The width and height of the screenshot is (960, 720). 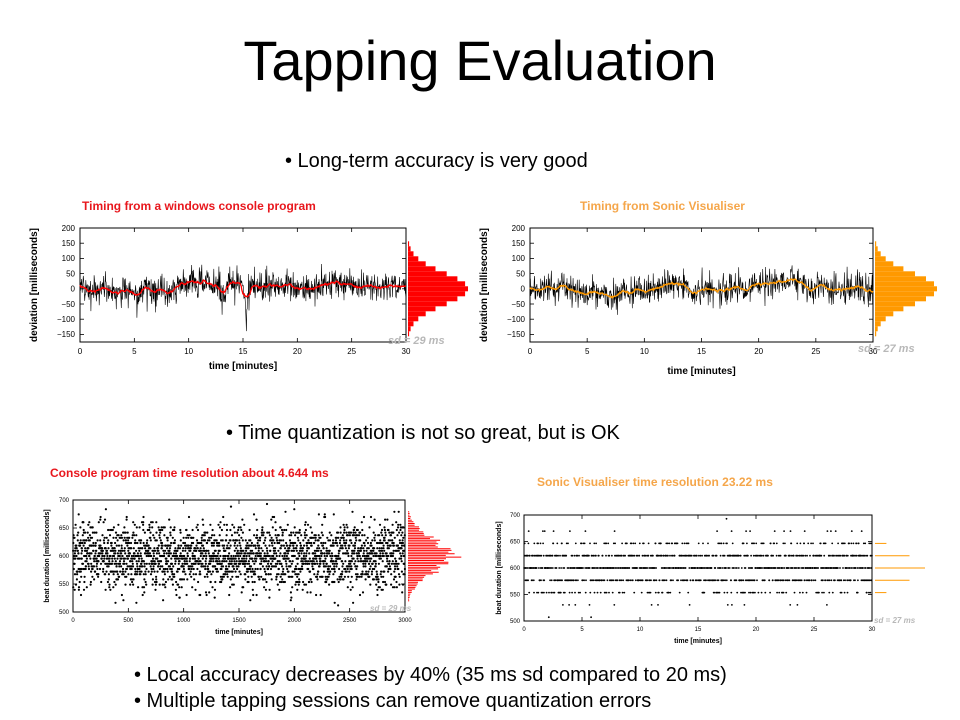 I want to click on y-axis-label: beat duration [milliseconds], so click(x=499, y=567).